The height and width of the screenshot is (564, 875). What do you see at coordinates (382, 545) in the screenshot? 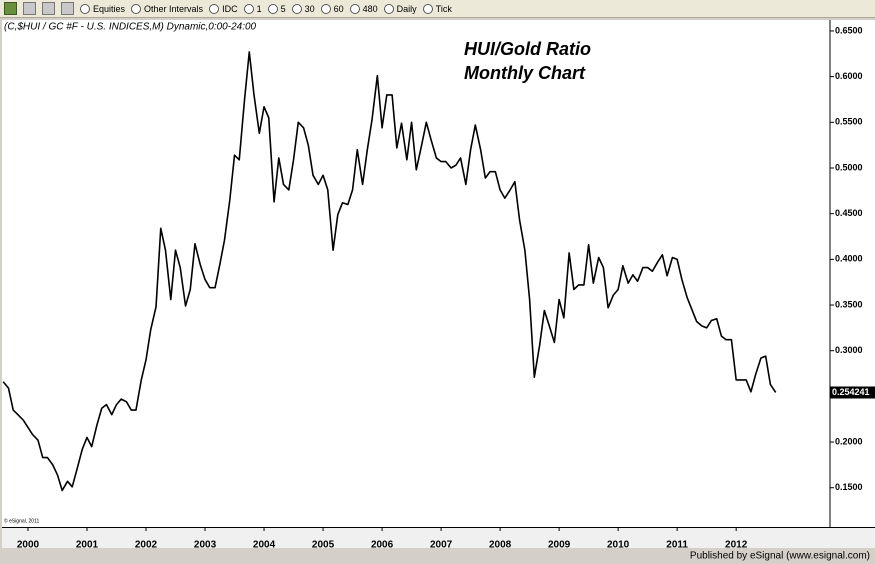
I see `x-tick-label: 2006` at bounding box center [382, 545].